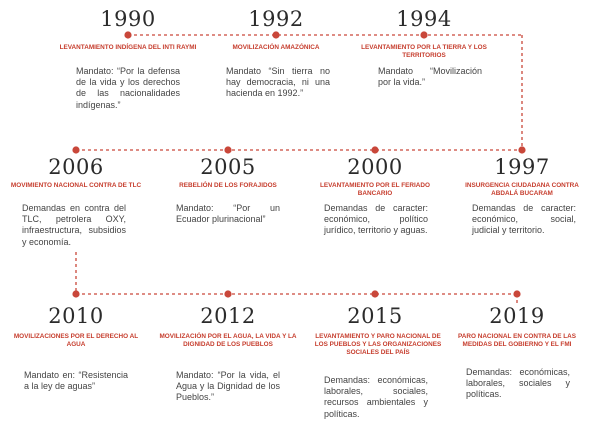 The width and height of the screenshot is (602, 432). I want to click on year-label-1997: 1997, so click(522, 167).